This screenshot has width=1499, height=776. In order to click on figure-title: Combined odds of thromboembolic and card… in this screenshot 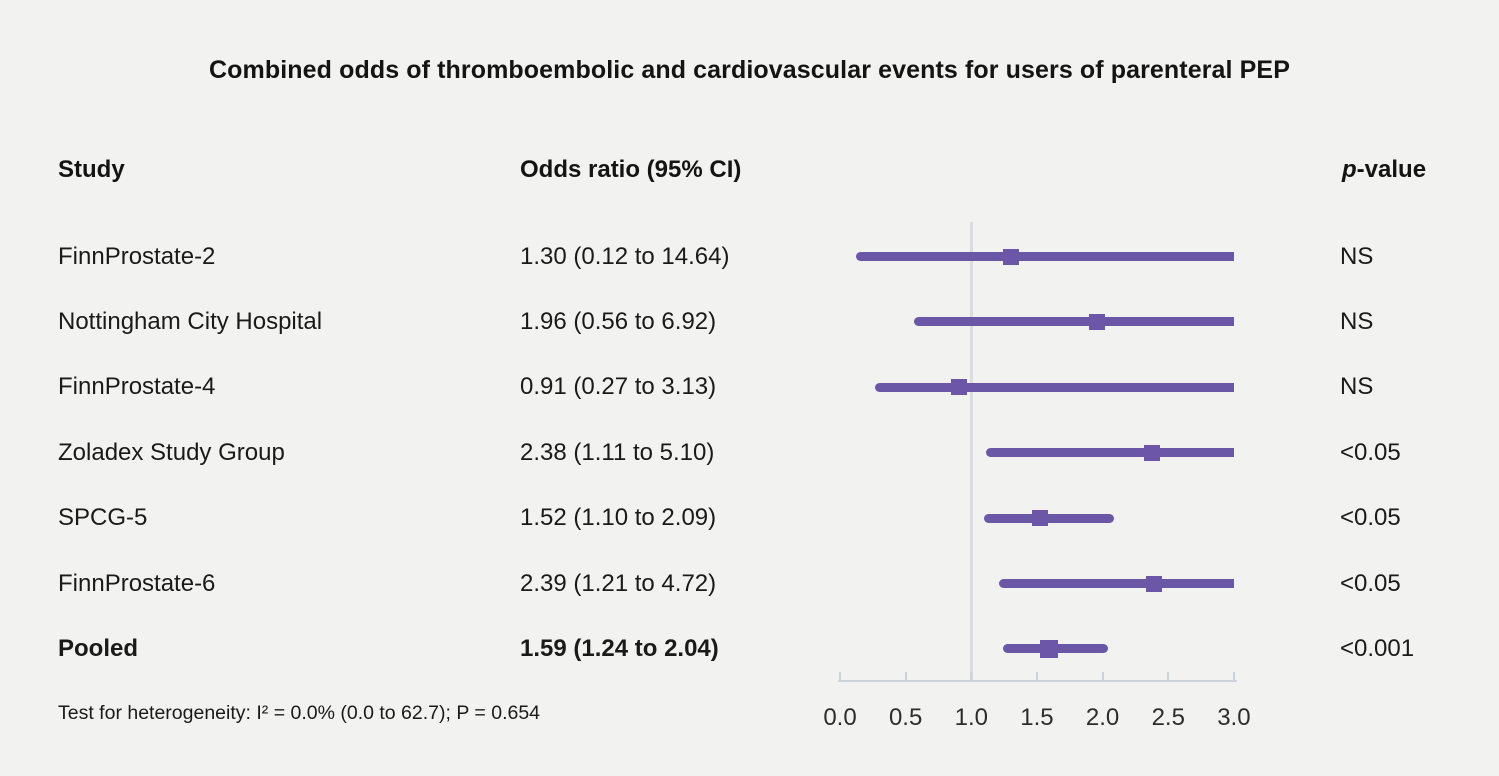, I will do `click(749, 70)`.